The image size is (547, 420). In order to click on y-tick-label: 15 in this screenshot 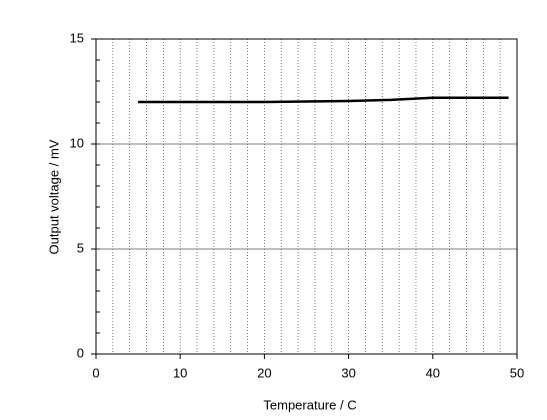, I will do `click(77, 37)`.